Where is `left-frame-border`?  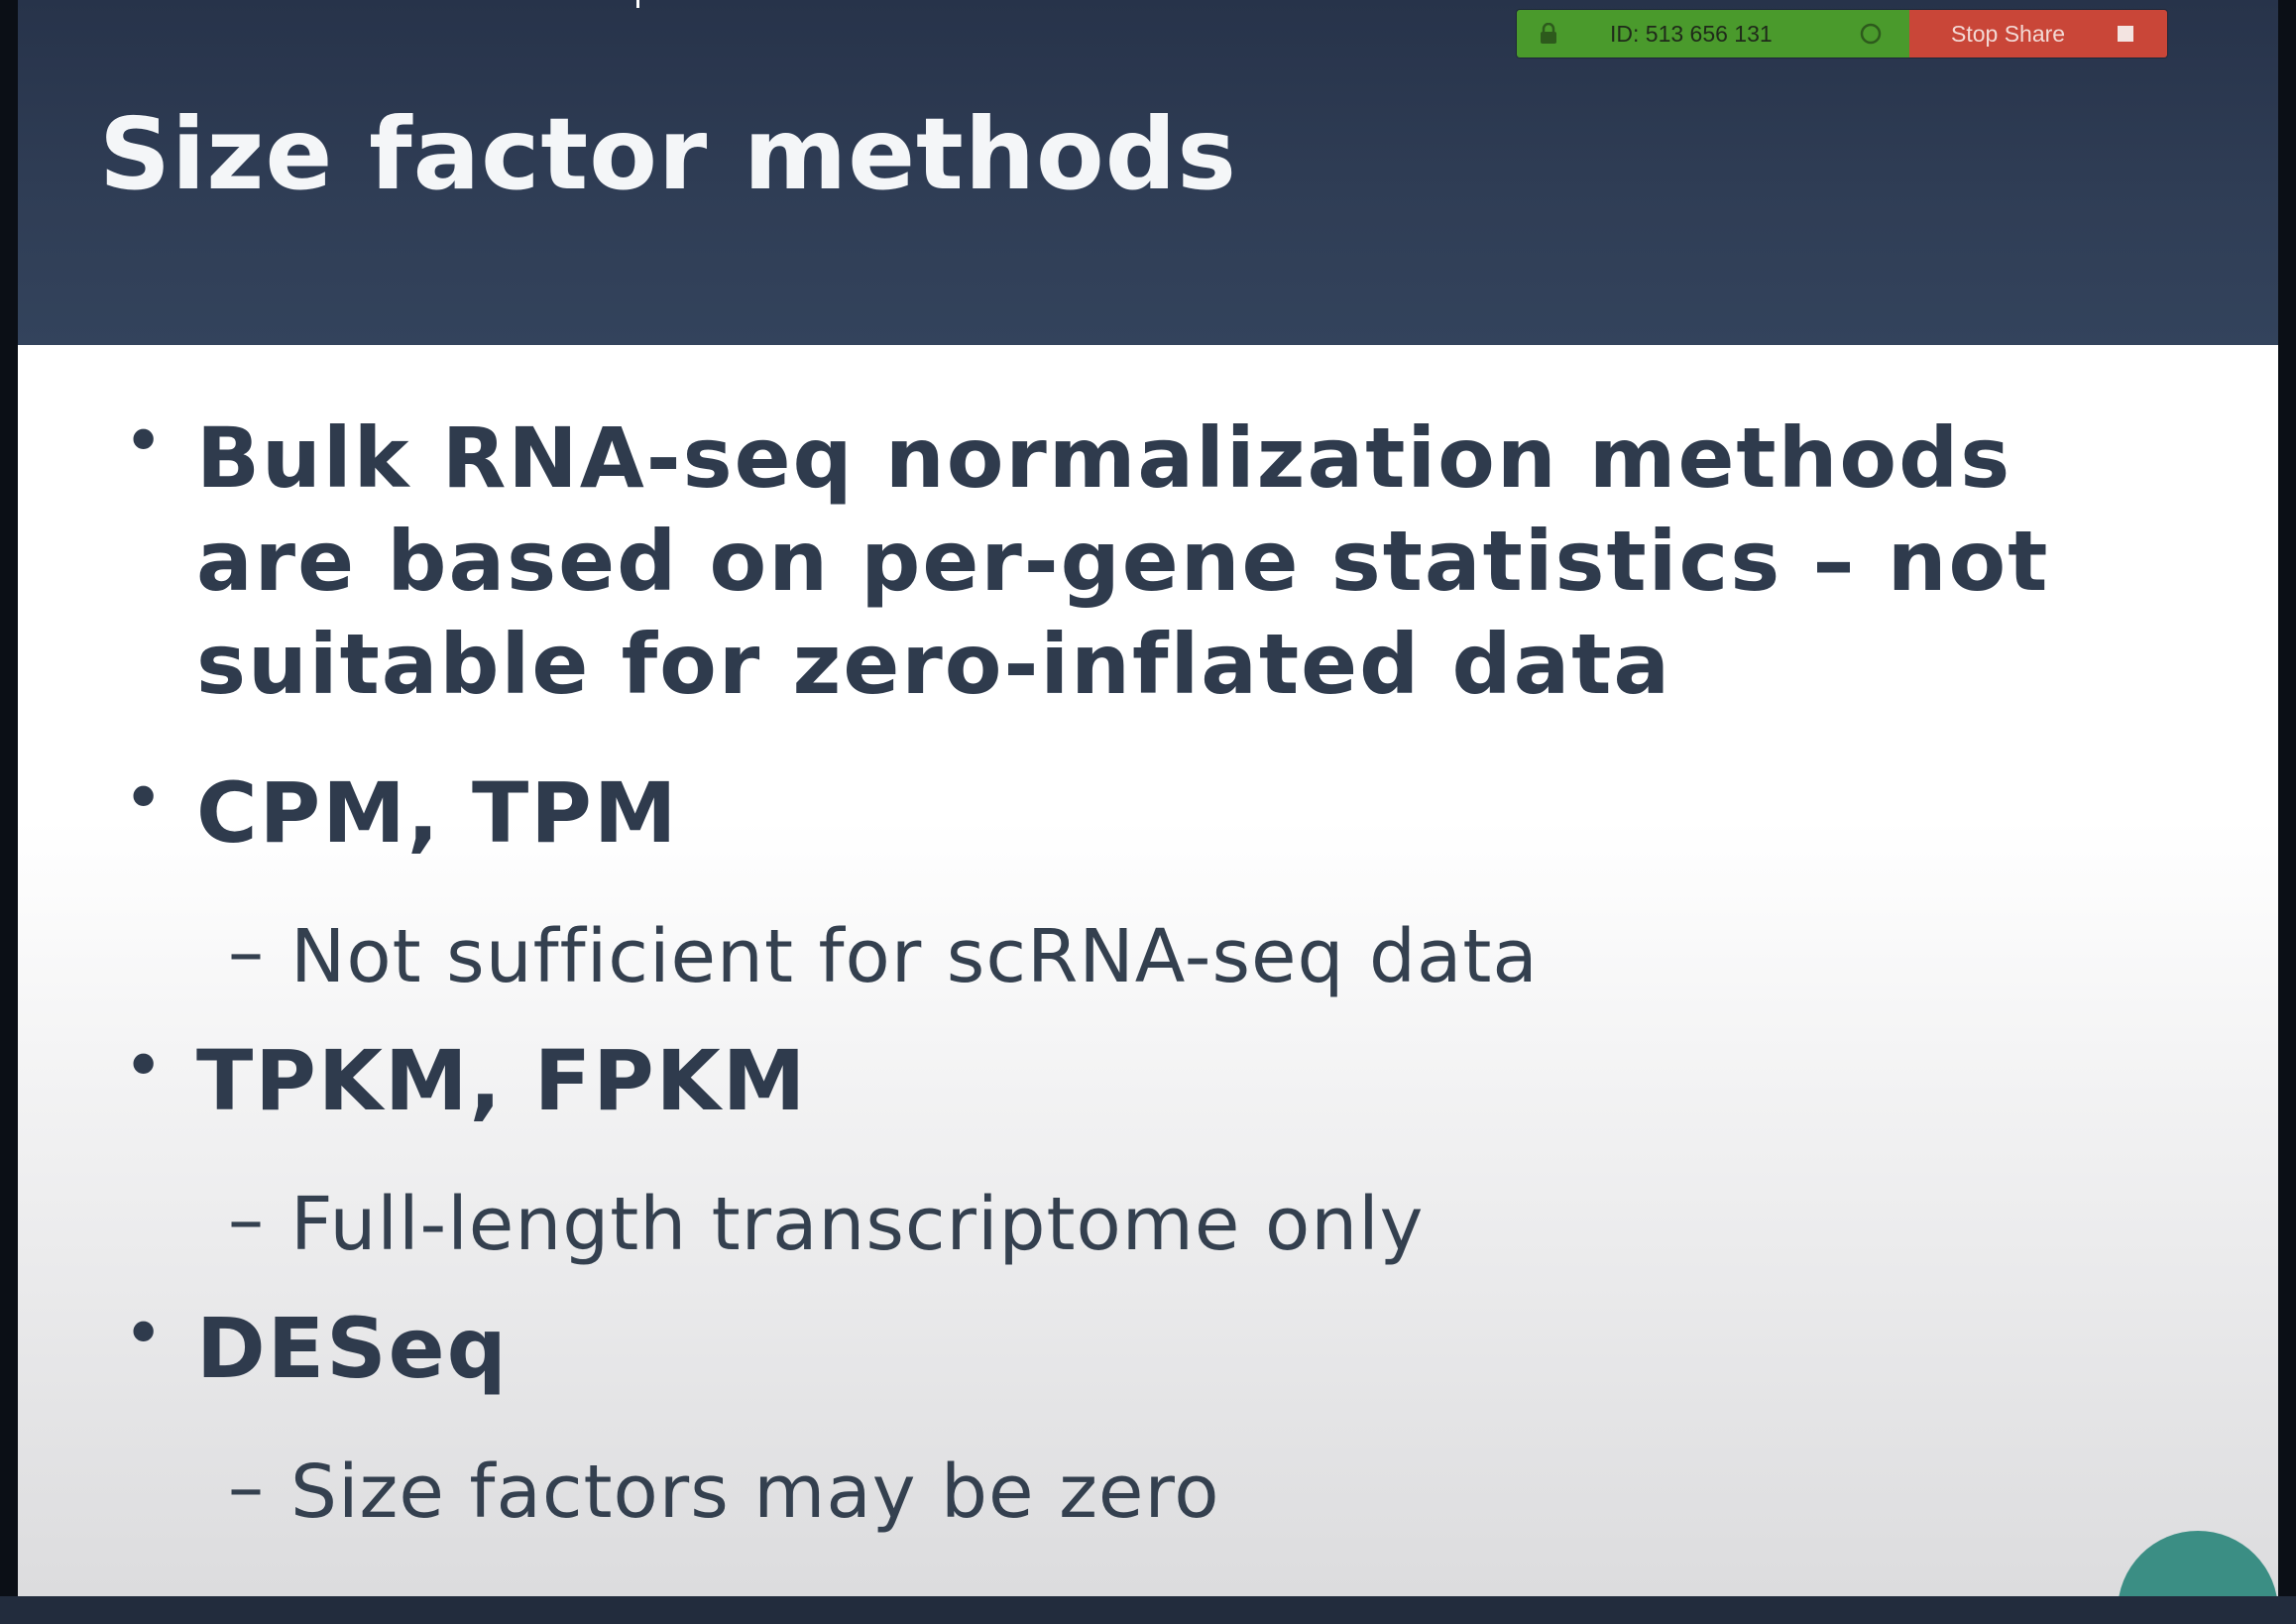
left-frame-border is located at coordinates (9, 812).